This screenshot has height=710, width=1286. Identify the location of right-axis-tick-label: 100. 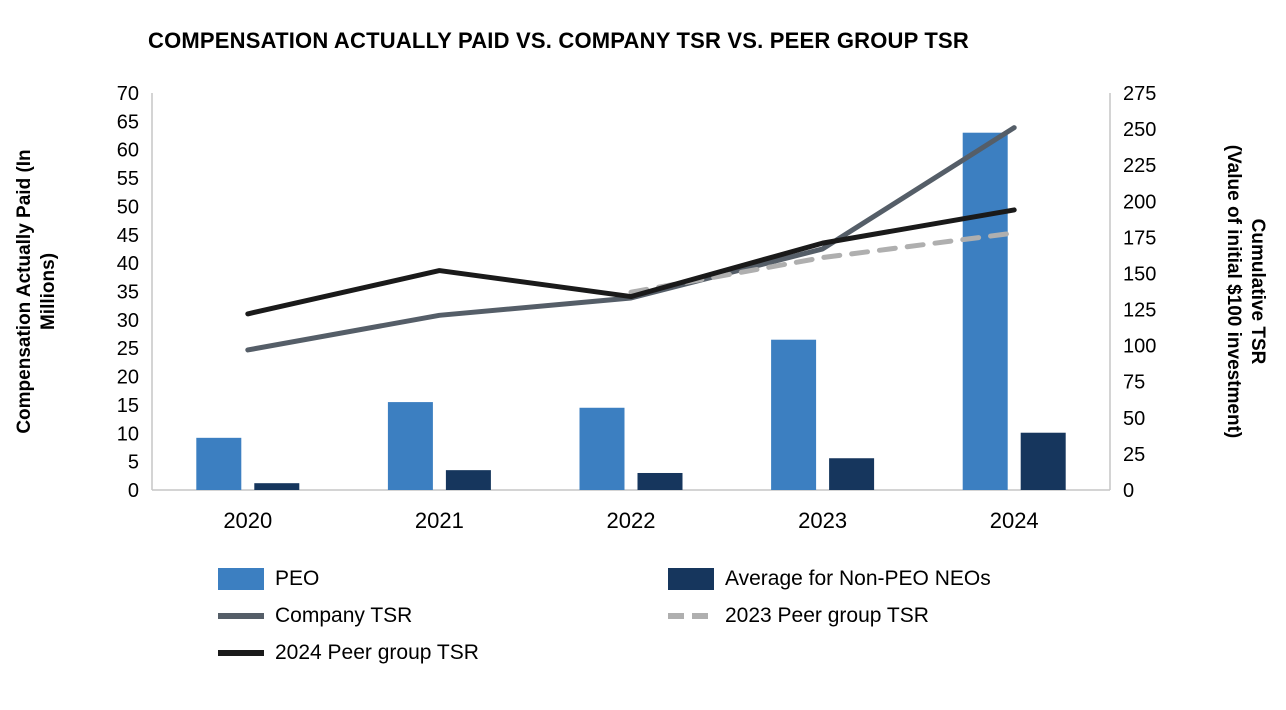
(1139, 347).